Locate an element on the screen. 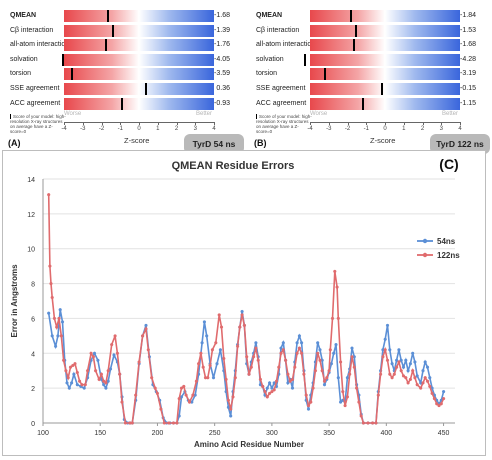  y-tick-label: 0 is located at coordinates (33, 424).